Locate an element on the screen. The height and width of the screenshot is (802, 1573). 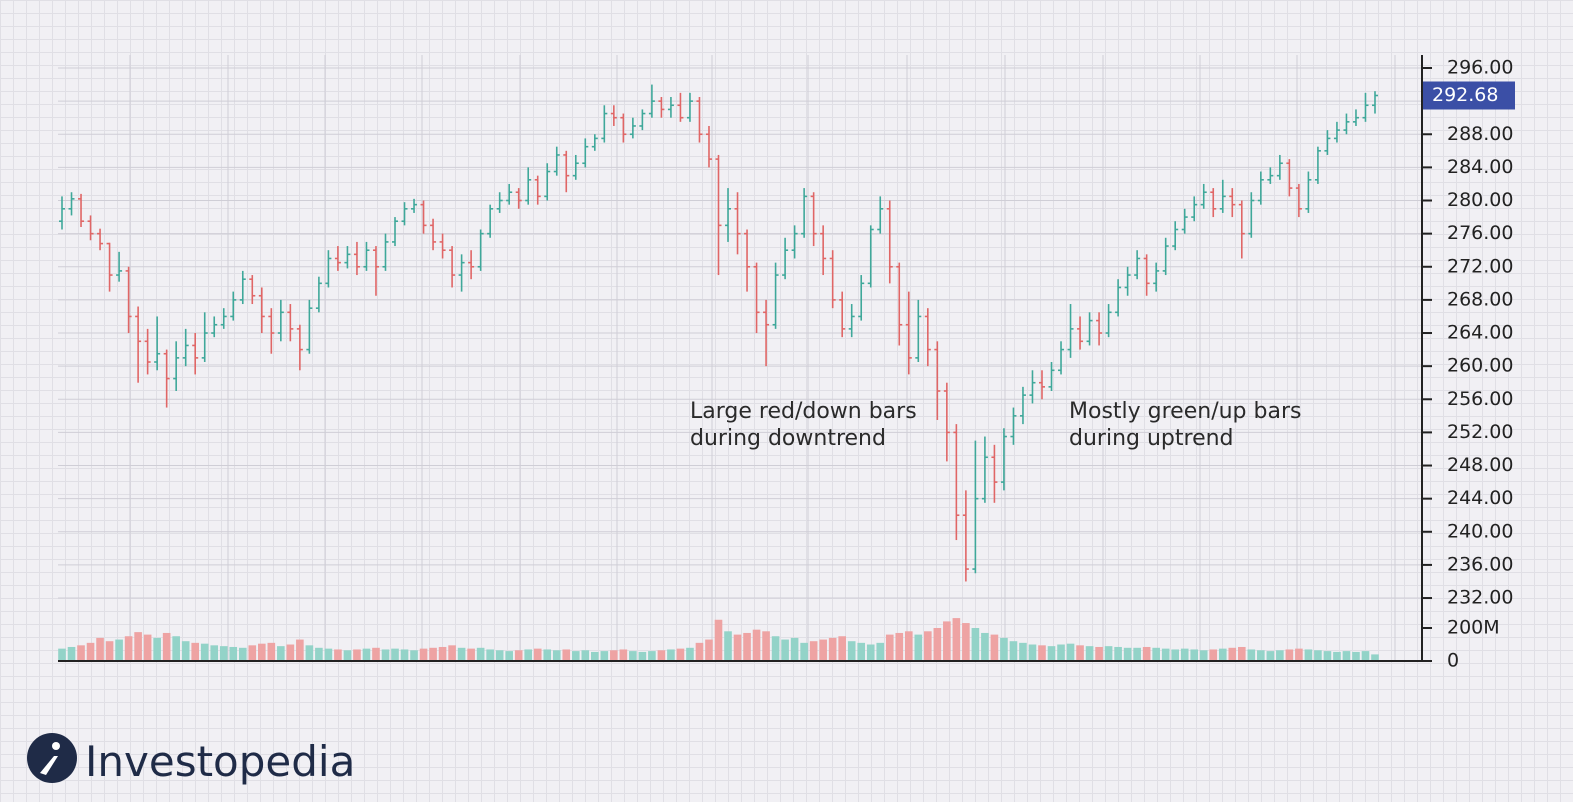
logo-text: Investopedia is located at coordinates (220, 761).